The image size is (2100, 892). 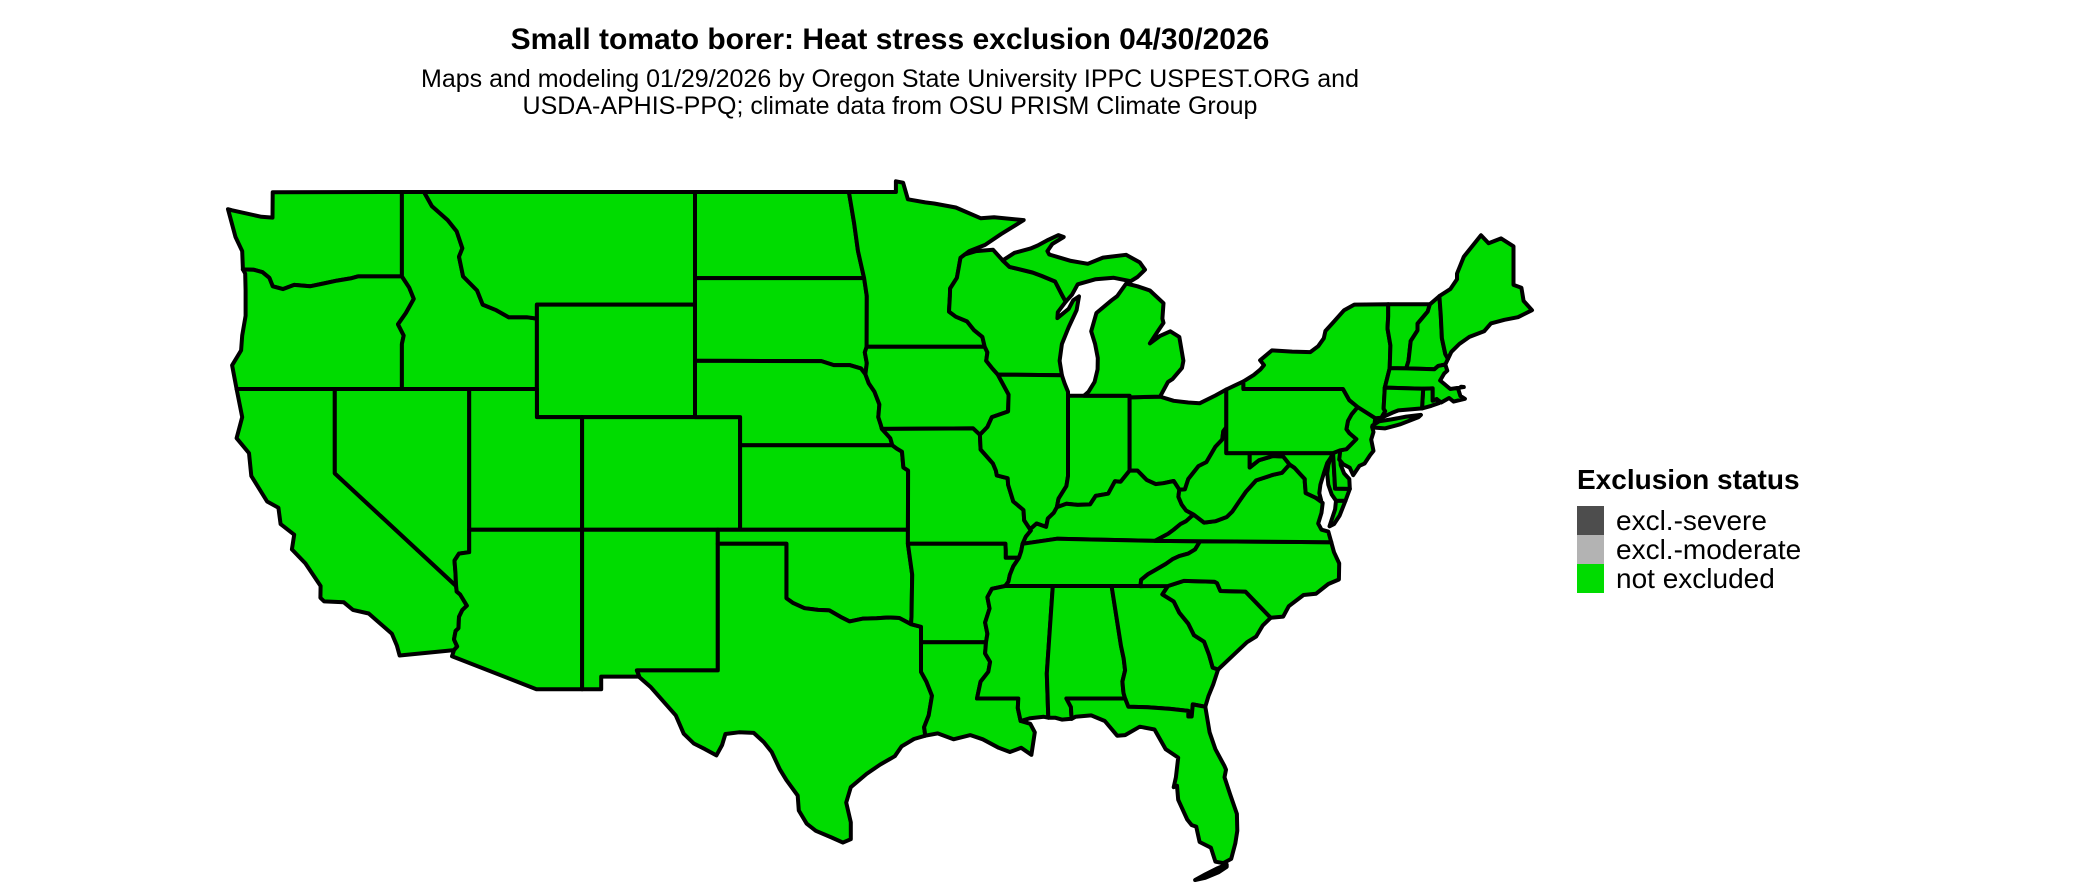 I want to click on state-az, so click(x=517, y=609).